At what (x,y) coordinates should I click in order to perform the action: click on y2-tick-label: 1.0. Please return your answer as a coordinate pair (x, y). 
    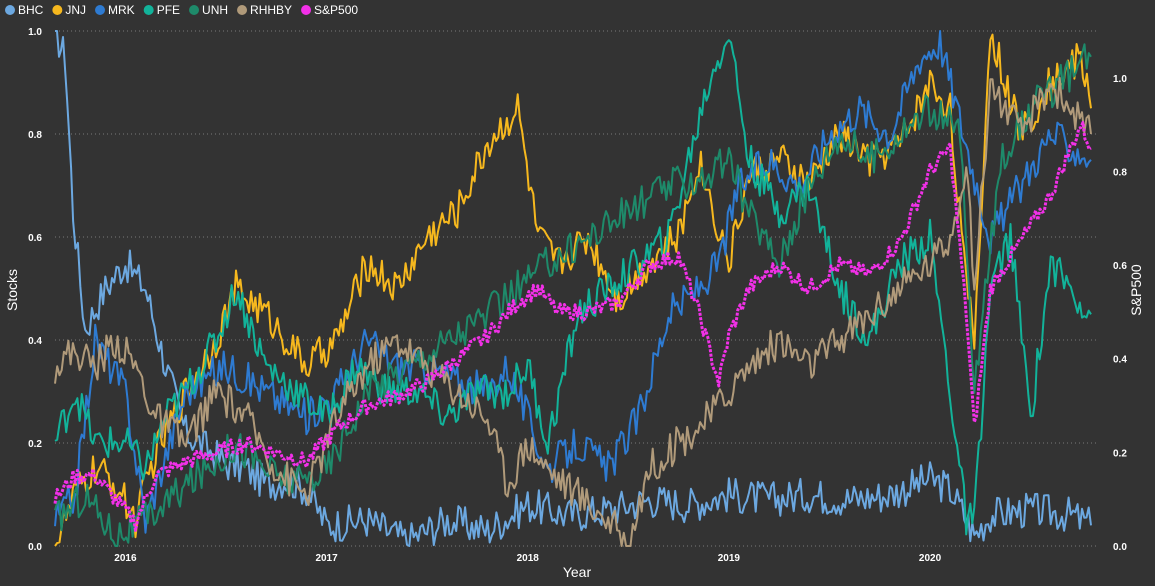
    Looking at the image, I should click on (1120, 79).